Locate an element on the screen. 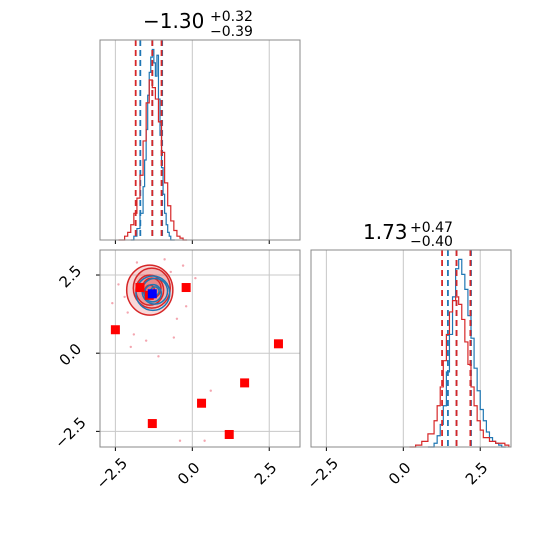  title-x-value: −1.30 is located at coordinates (173, 21).